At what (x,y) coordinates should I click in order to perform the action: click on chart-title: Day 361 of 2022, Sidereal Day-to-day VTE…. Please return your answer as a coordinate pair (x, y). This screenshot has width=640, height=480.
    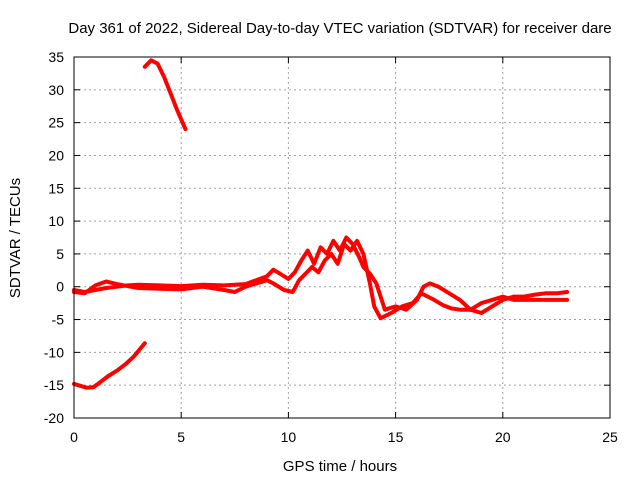
    Looking at the image, I should click on (339, 28).